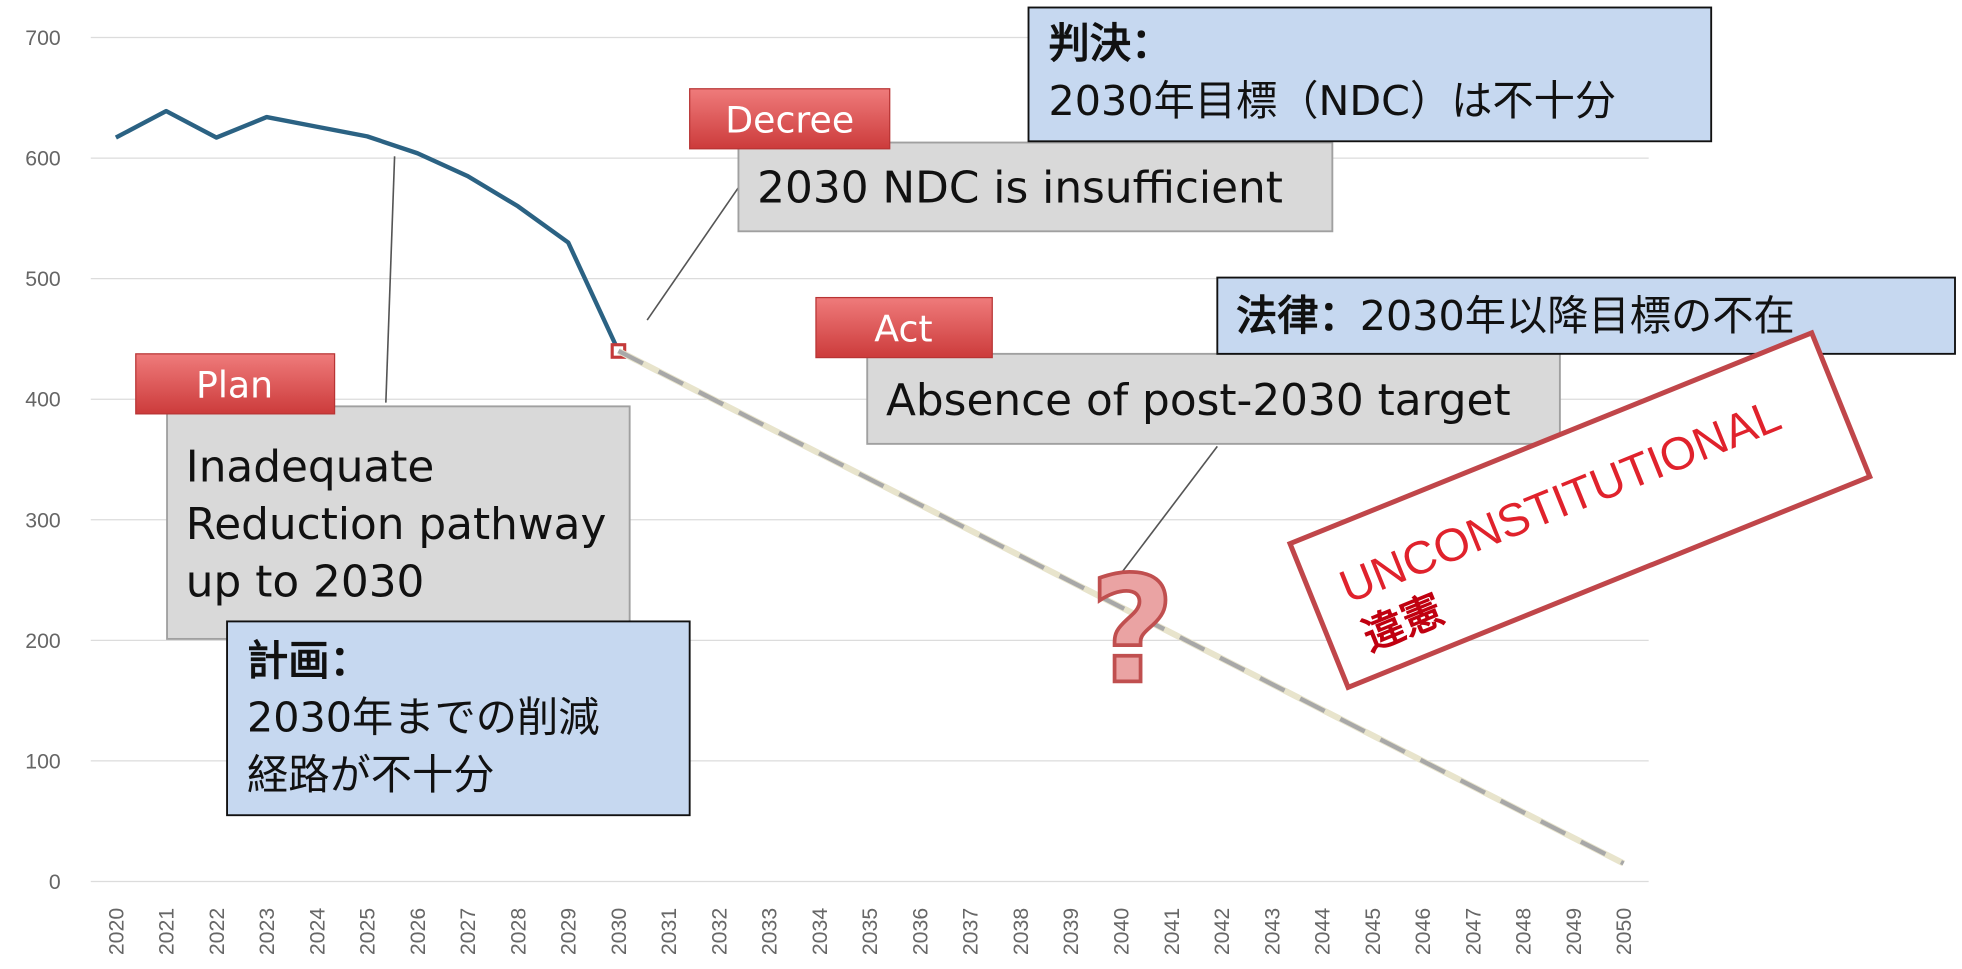 The width and height of the screenshot is (1962, 969). What do you see at coordinates (1580, 510) in the screenshot?
I see `stamp-frame` at bounding box center [1580, 510].